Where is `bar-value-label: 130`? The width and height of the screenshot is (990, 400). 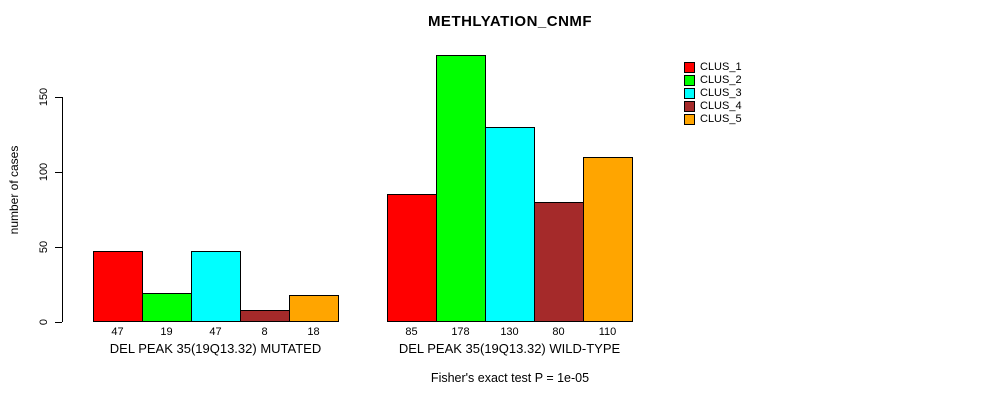
bar-value-label: 130 is located at coordinates (509, 332).